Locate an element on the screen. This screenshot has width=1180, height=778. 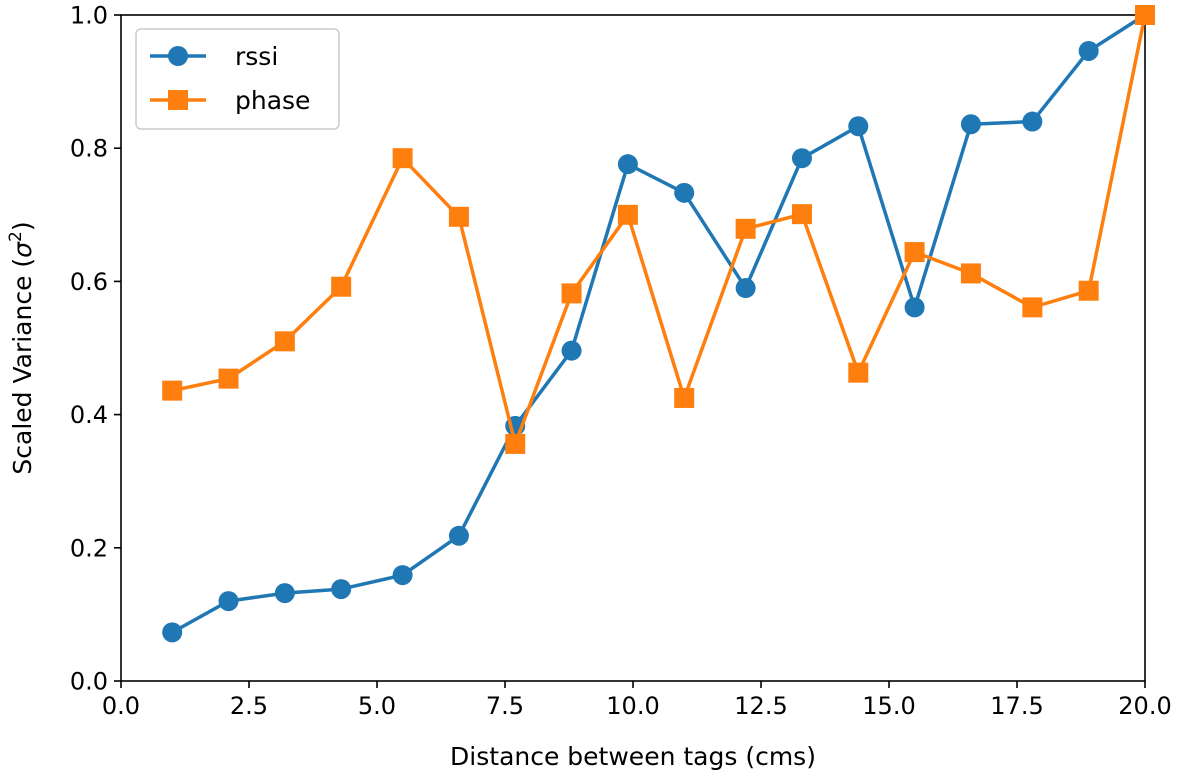
y-tick-label: 0.8 is located at coordinates (89, 149).